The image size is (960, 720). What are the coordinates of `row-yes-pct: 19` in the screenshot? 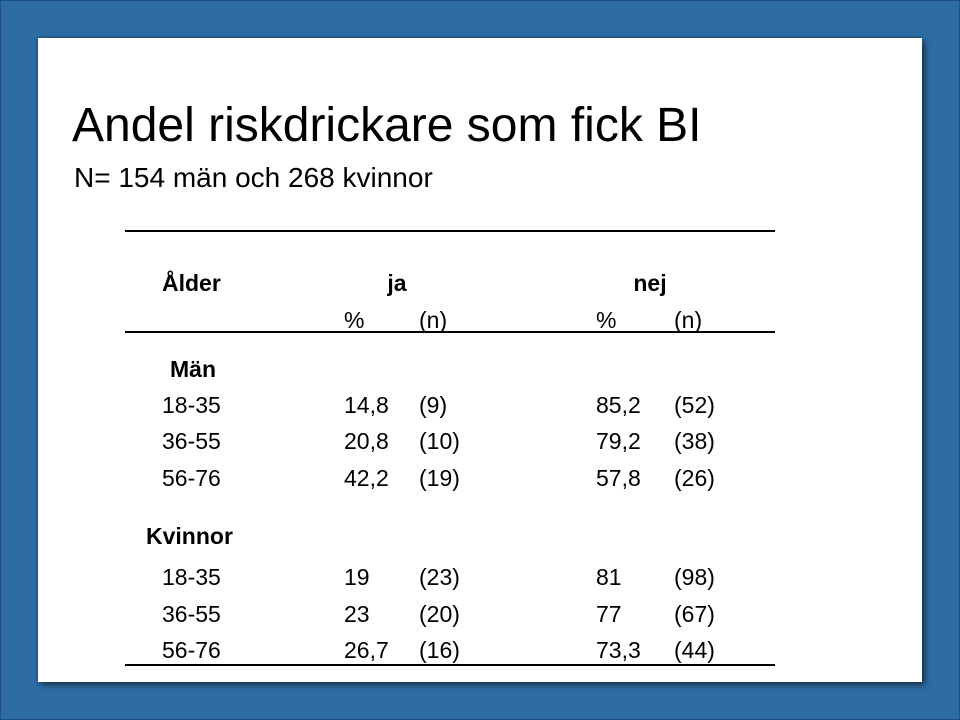 It's located at (357, 577).